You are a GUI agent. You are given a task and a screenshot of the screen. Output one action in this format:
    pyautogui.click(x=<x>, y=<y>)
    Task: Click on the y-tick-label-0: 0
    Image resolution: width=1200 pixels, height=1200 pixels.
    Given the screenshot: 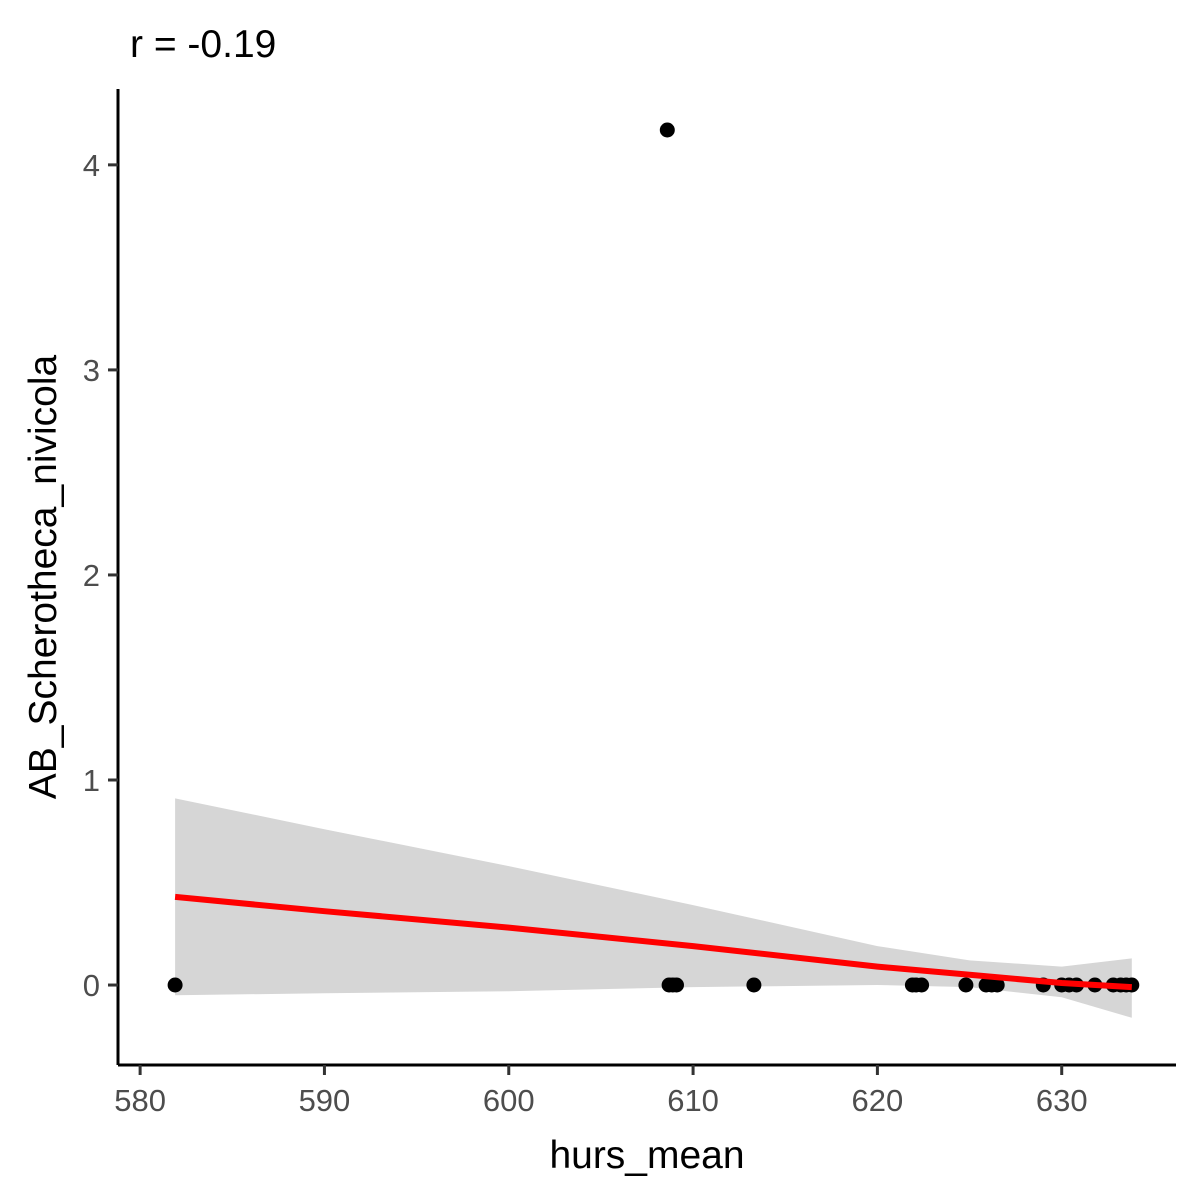 What is the action you would take?
    pyautogui.click(x=91, y=985)
    